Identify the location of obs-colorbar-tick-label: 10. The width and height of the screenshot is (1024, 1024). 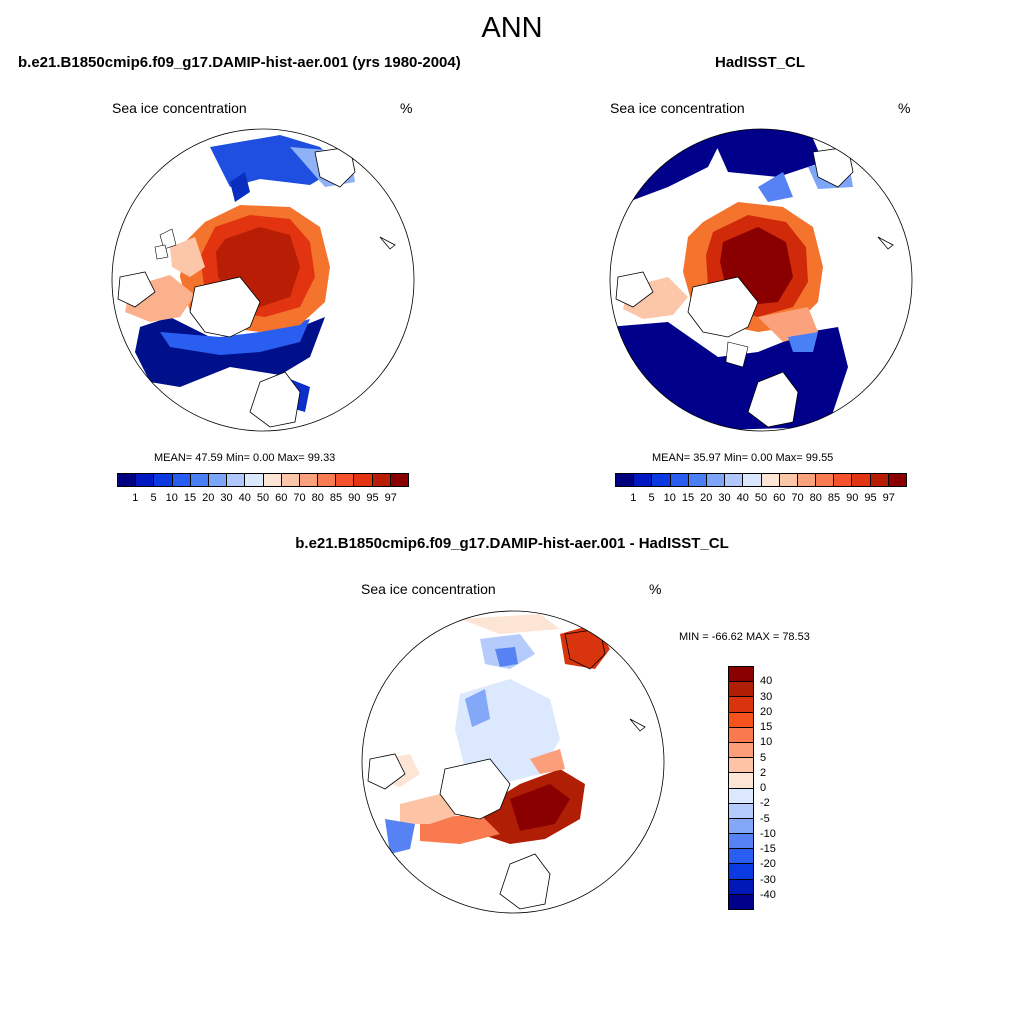
(669, 498).